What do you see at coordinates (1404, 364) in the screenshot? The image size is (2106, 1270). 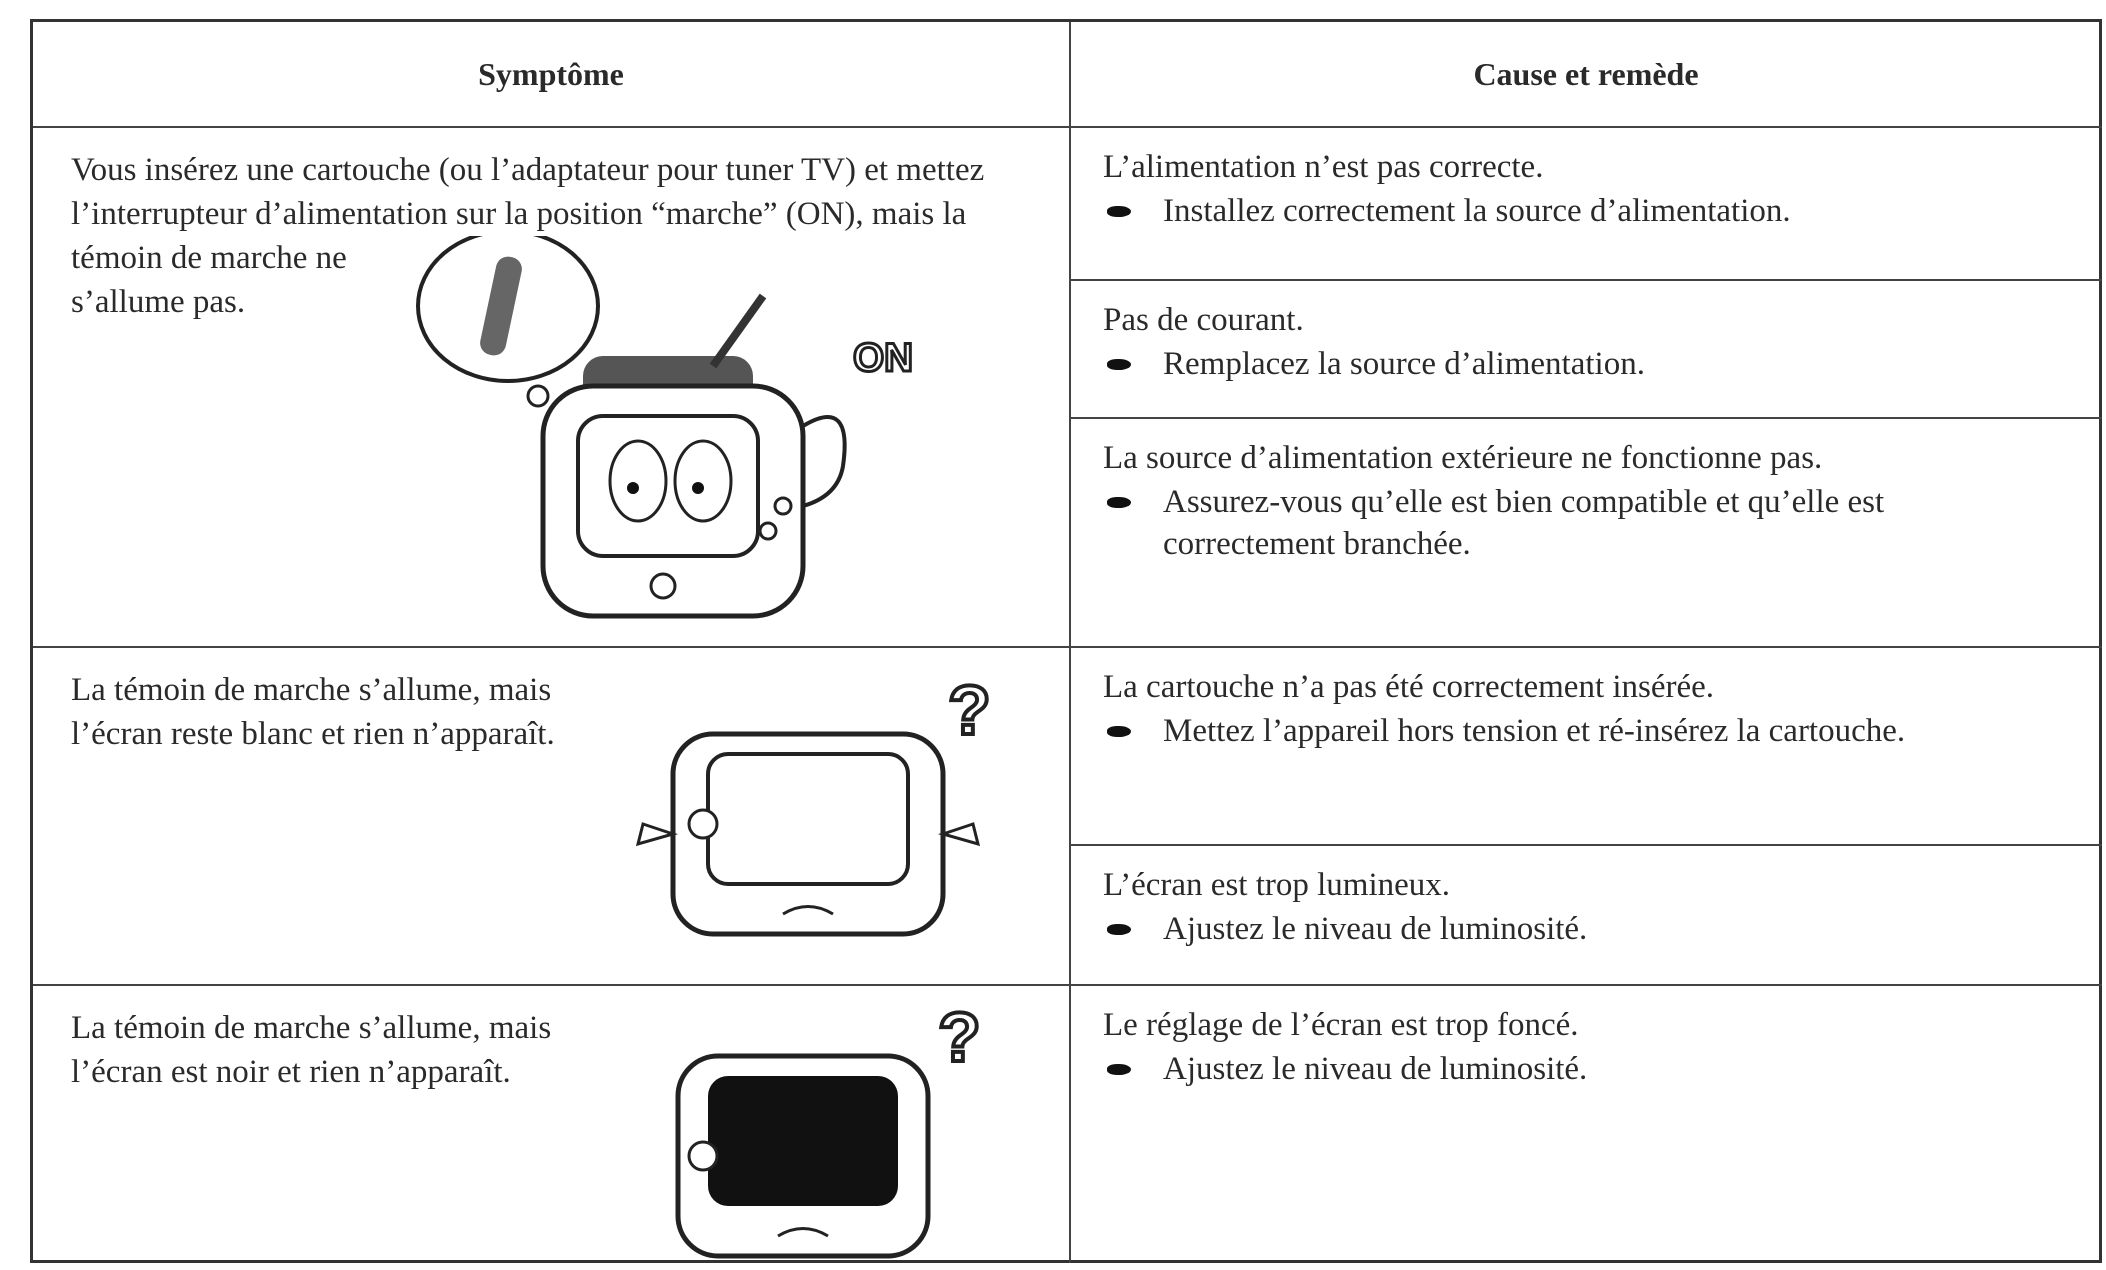 I see `remedy-text: Remplacez la source d’alimentation.` at bounding box center [1404, 364].